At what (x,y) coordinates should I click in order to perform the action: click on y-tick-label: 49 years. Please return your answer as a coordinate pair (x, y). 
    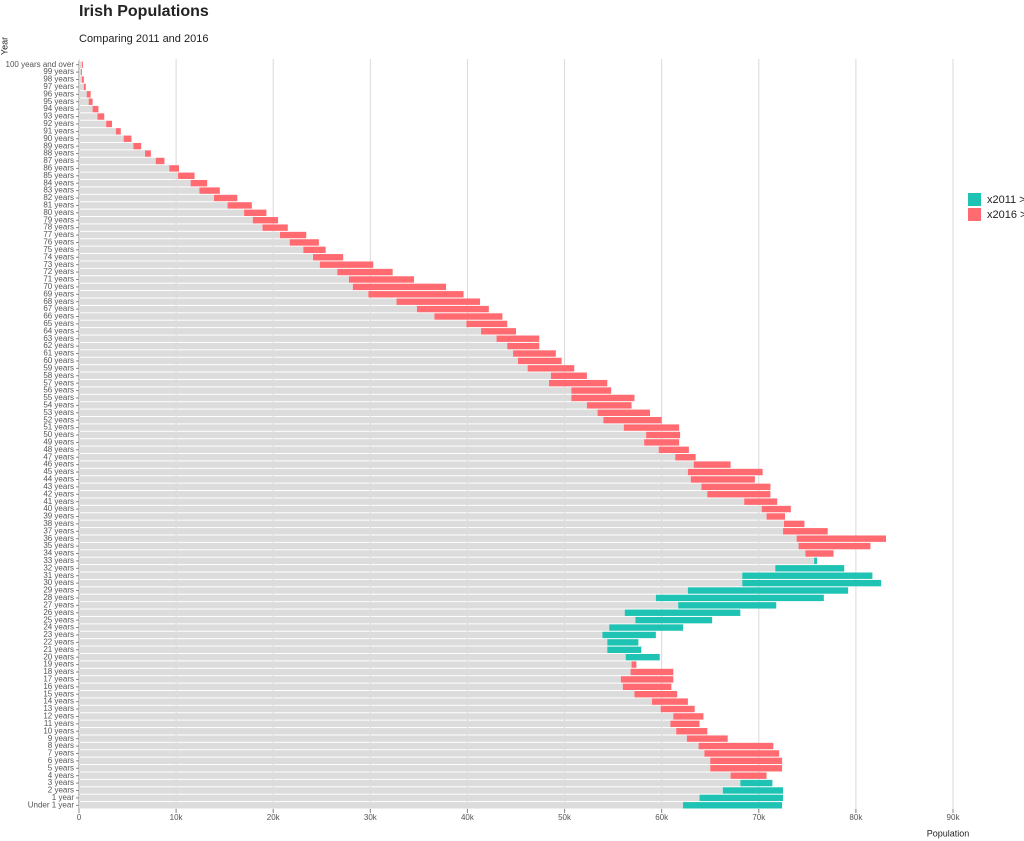
    Looking at the image, I should click on (58, 442).